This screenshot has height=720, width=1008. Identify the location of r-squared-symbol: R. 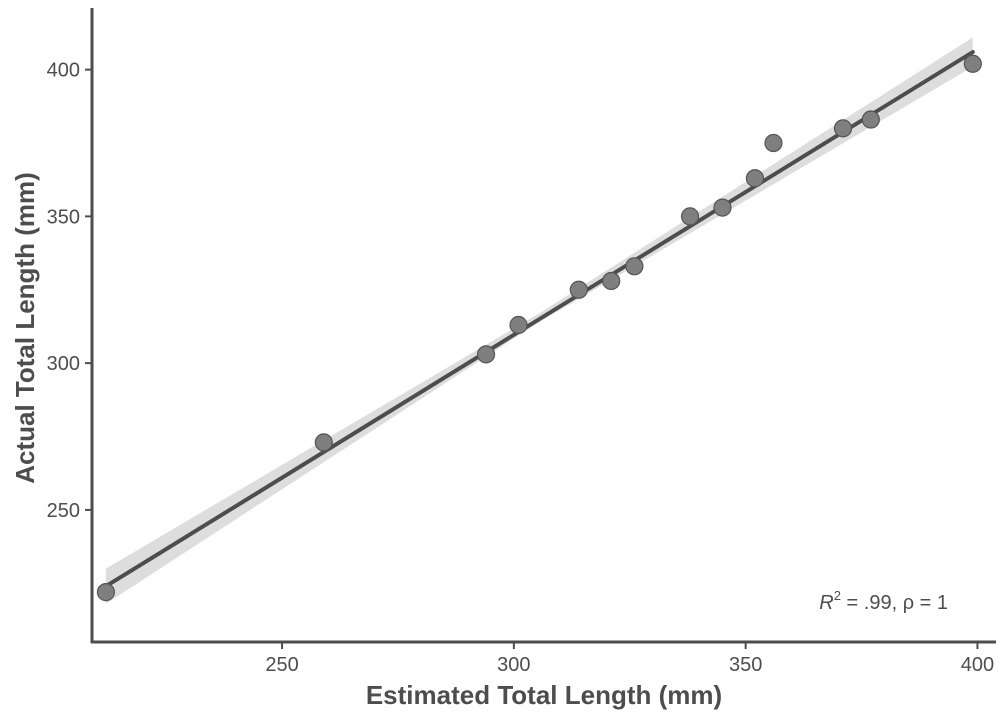
(826, 603).